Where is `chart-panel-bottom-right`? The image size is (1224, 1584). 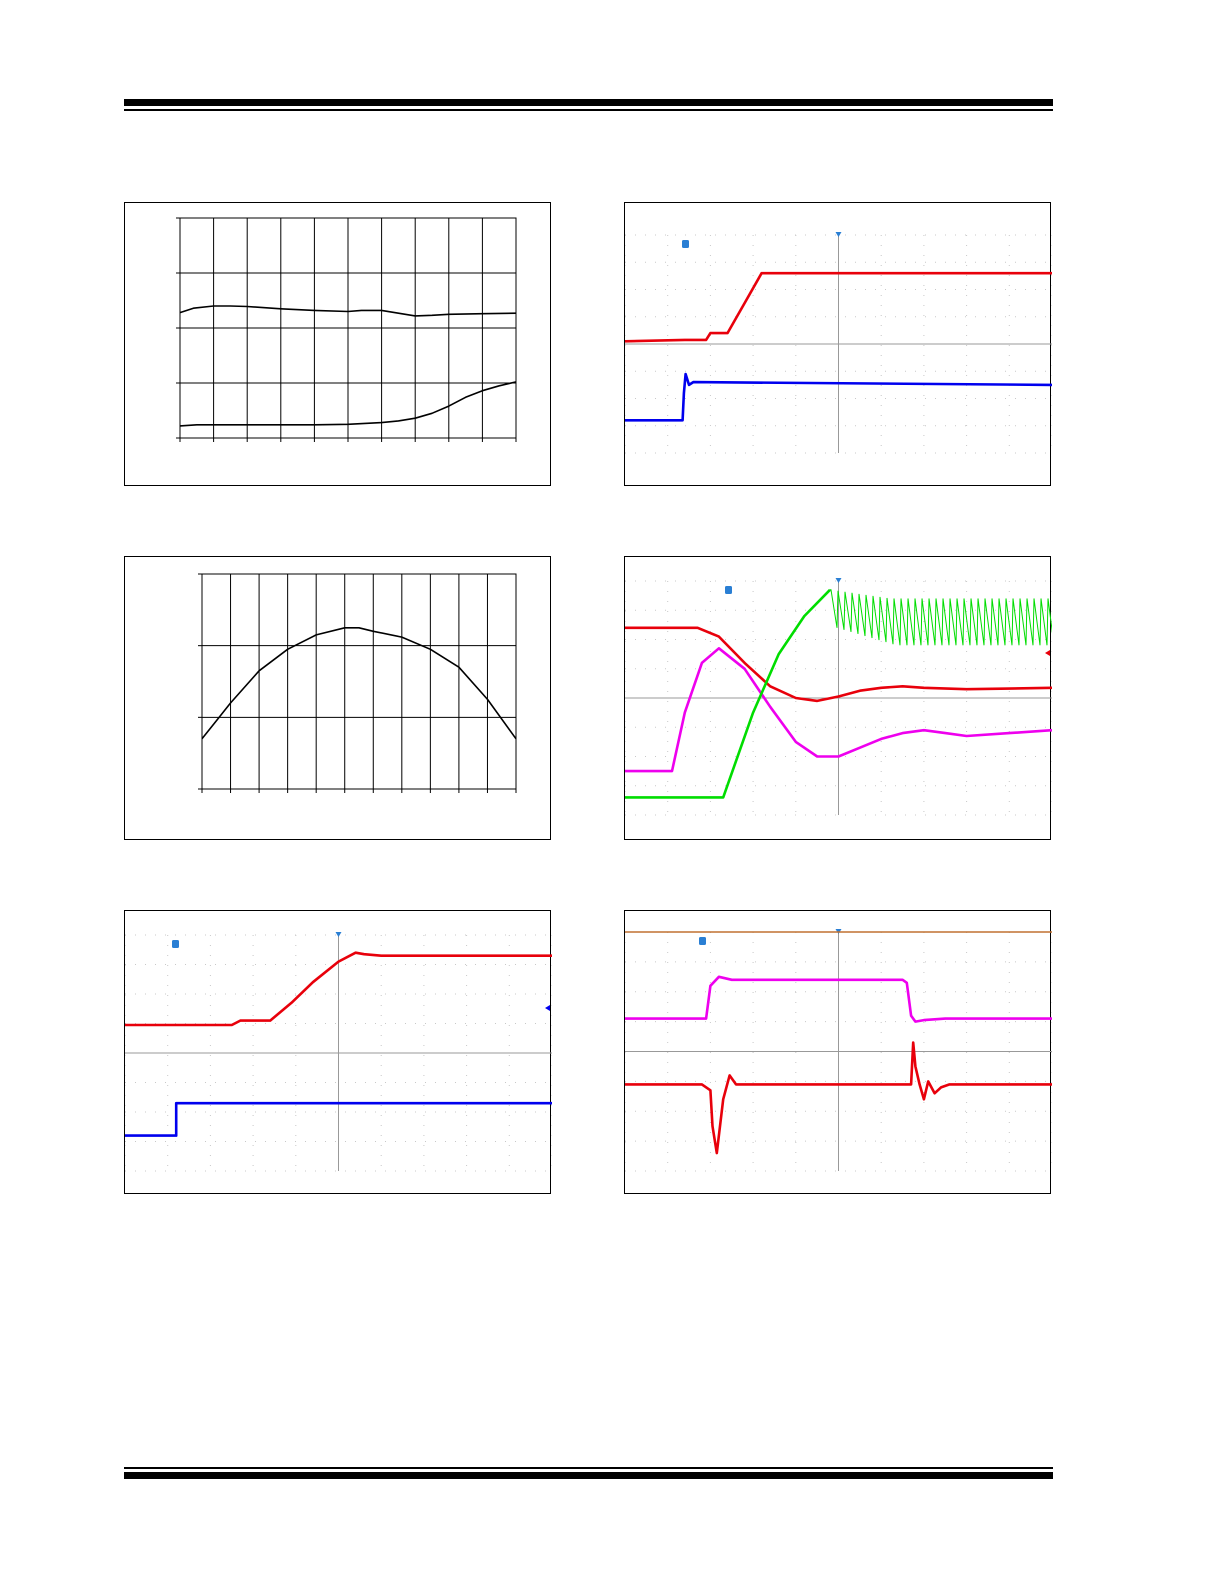 chart-panel-bottom-right is located at coordinates (838, 1052).